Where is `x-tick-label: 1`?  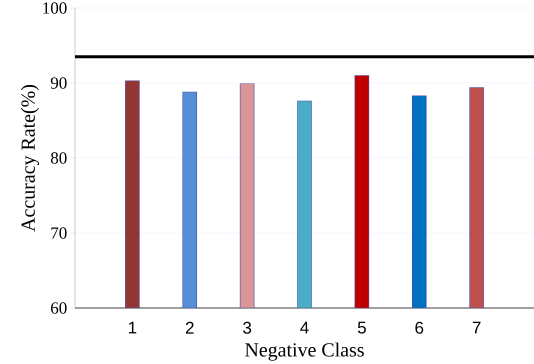
x-tick-label: 1 is located at coordinates (132, 328).